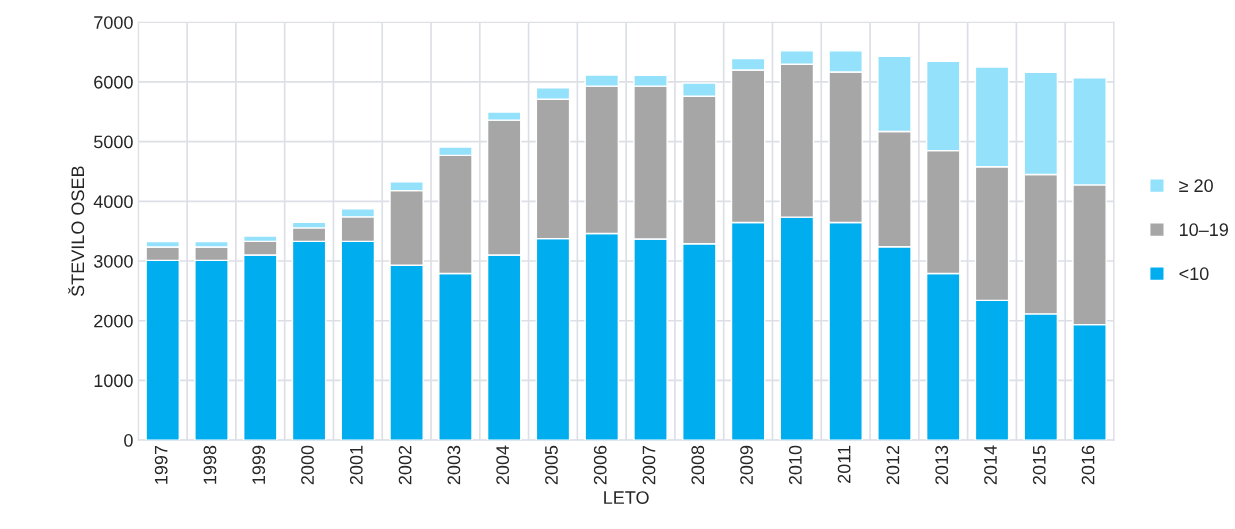  Describe the element at coordinates (113, 202) in the screenshot. I see `y-tick-label: 4000` at that location.